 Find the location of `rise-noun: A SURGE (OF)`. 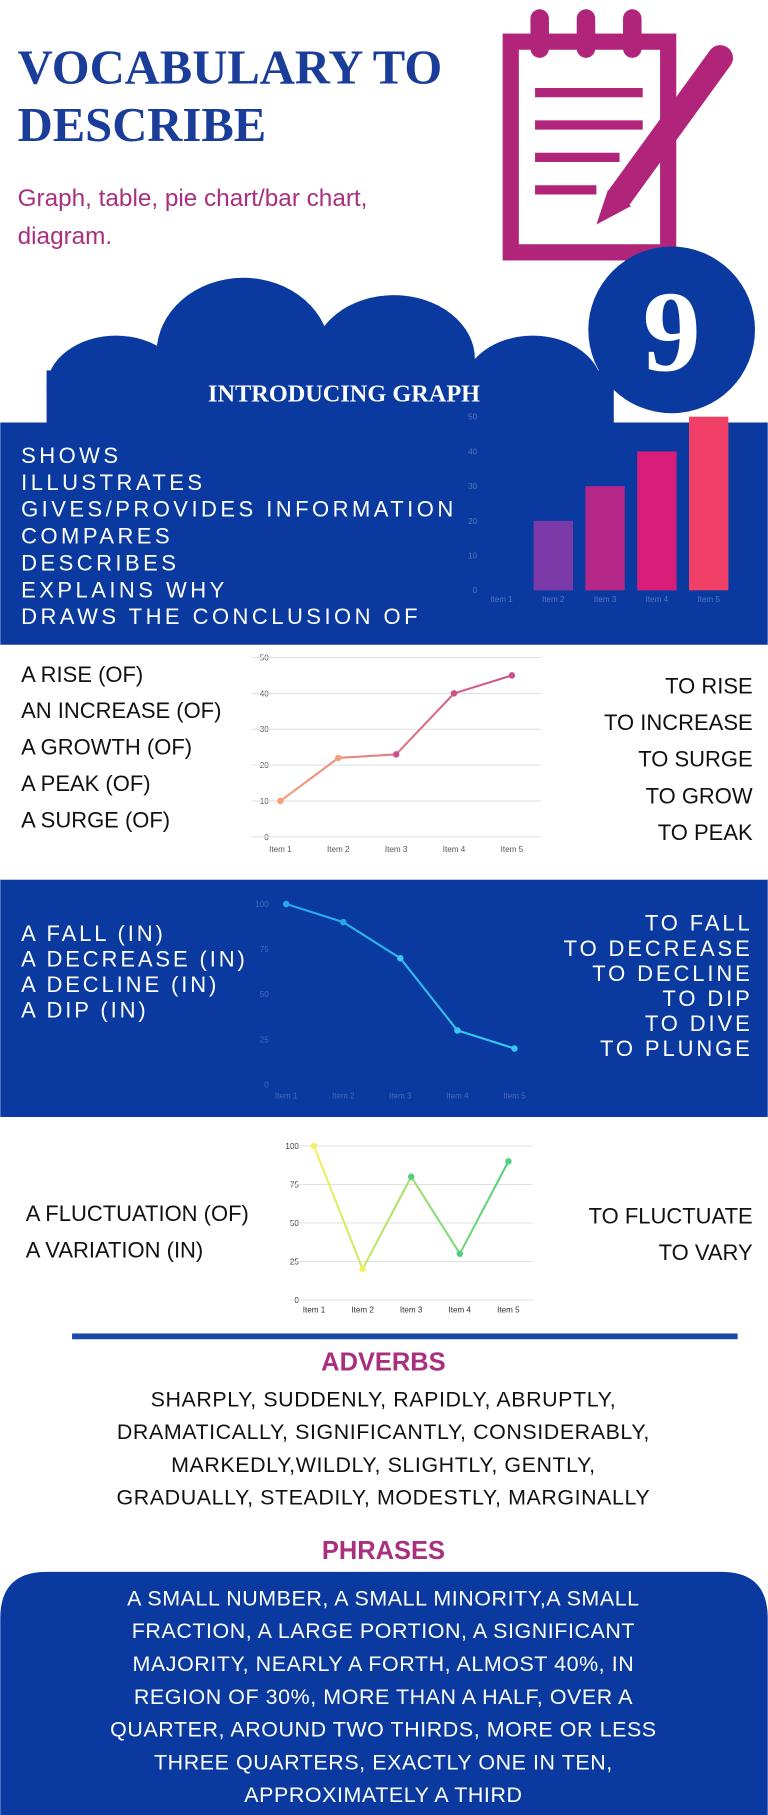

rise-noun: A SURGE (OF) is located at coordinates (95, 820).